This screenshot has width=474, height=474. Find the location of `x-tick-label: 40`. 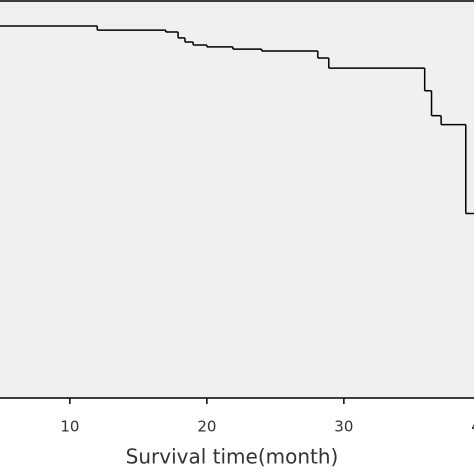

x-tick-label: 40 is located at coordinates (472, 427).